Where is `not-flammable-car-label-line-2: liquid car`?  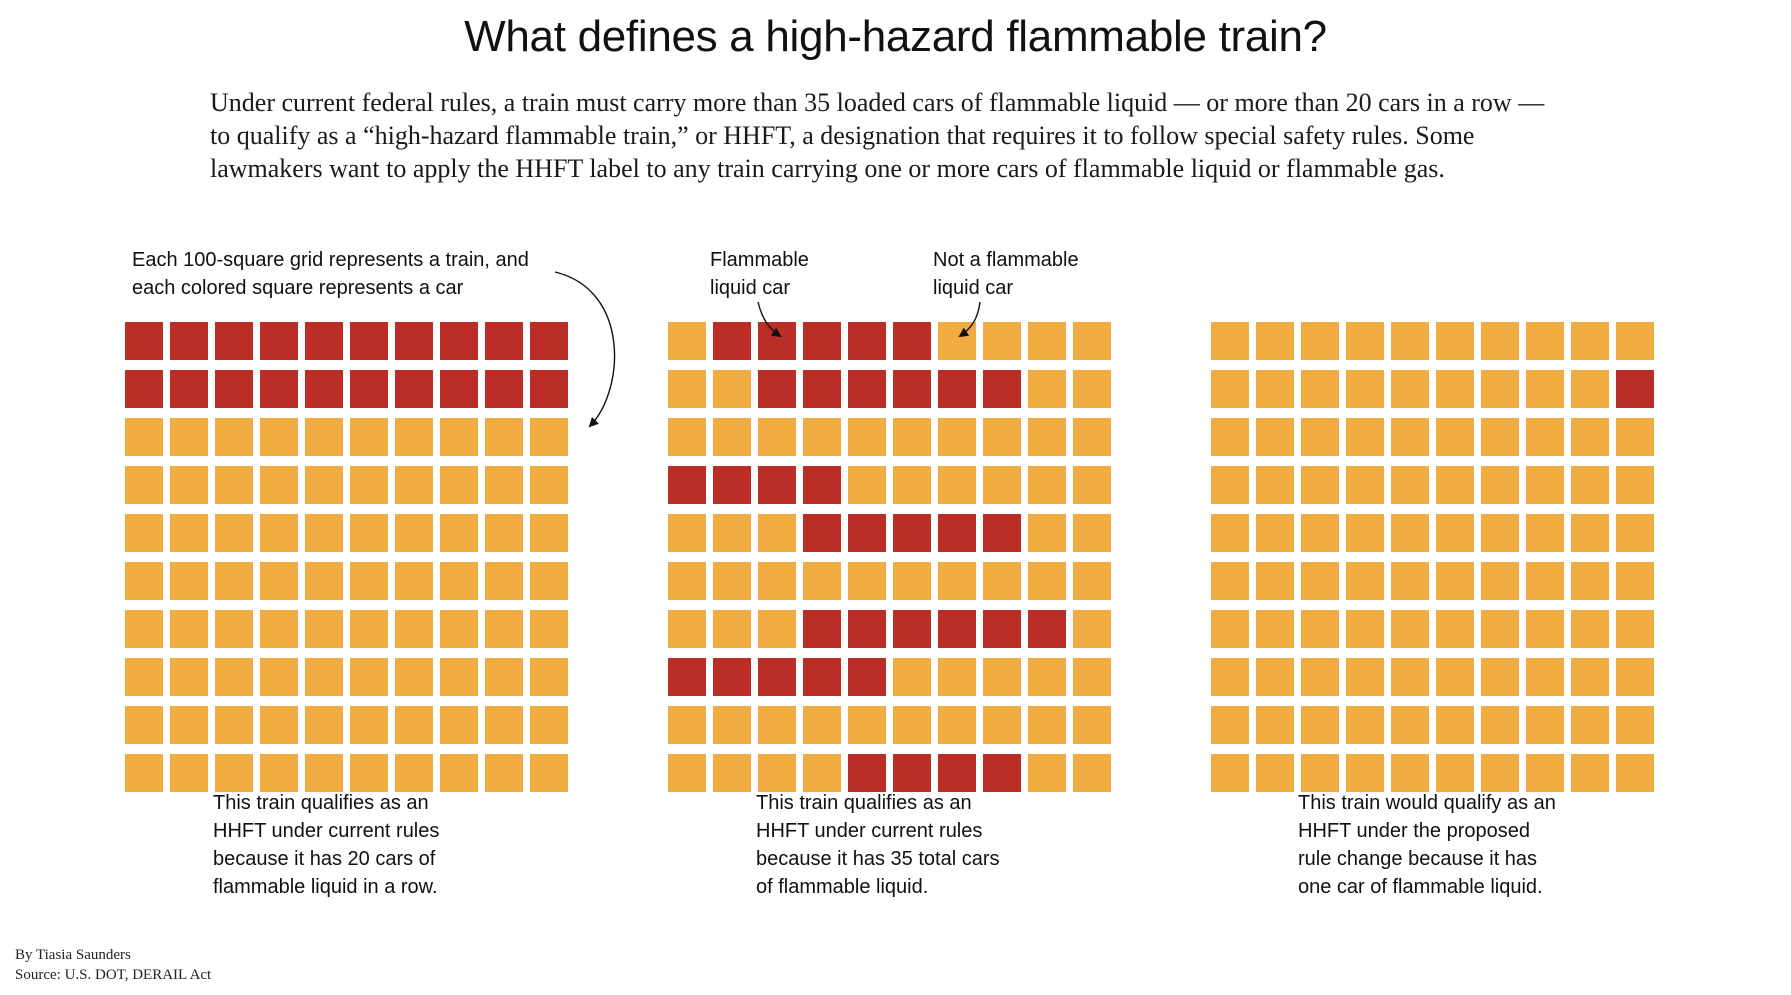
not-flammable-car-label-line-2: liquid car is located at coordinates (973, 288).